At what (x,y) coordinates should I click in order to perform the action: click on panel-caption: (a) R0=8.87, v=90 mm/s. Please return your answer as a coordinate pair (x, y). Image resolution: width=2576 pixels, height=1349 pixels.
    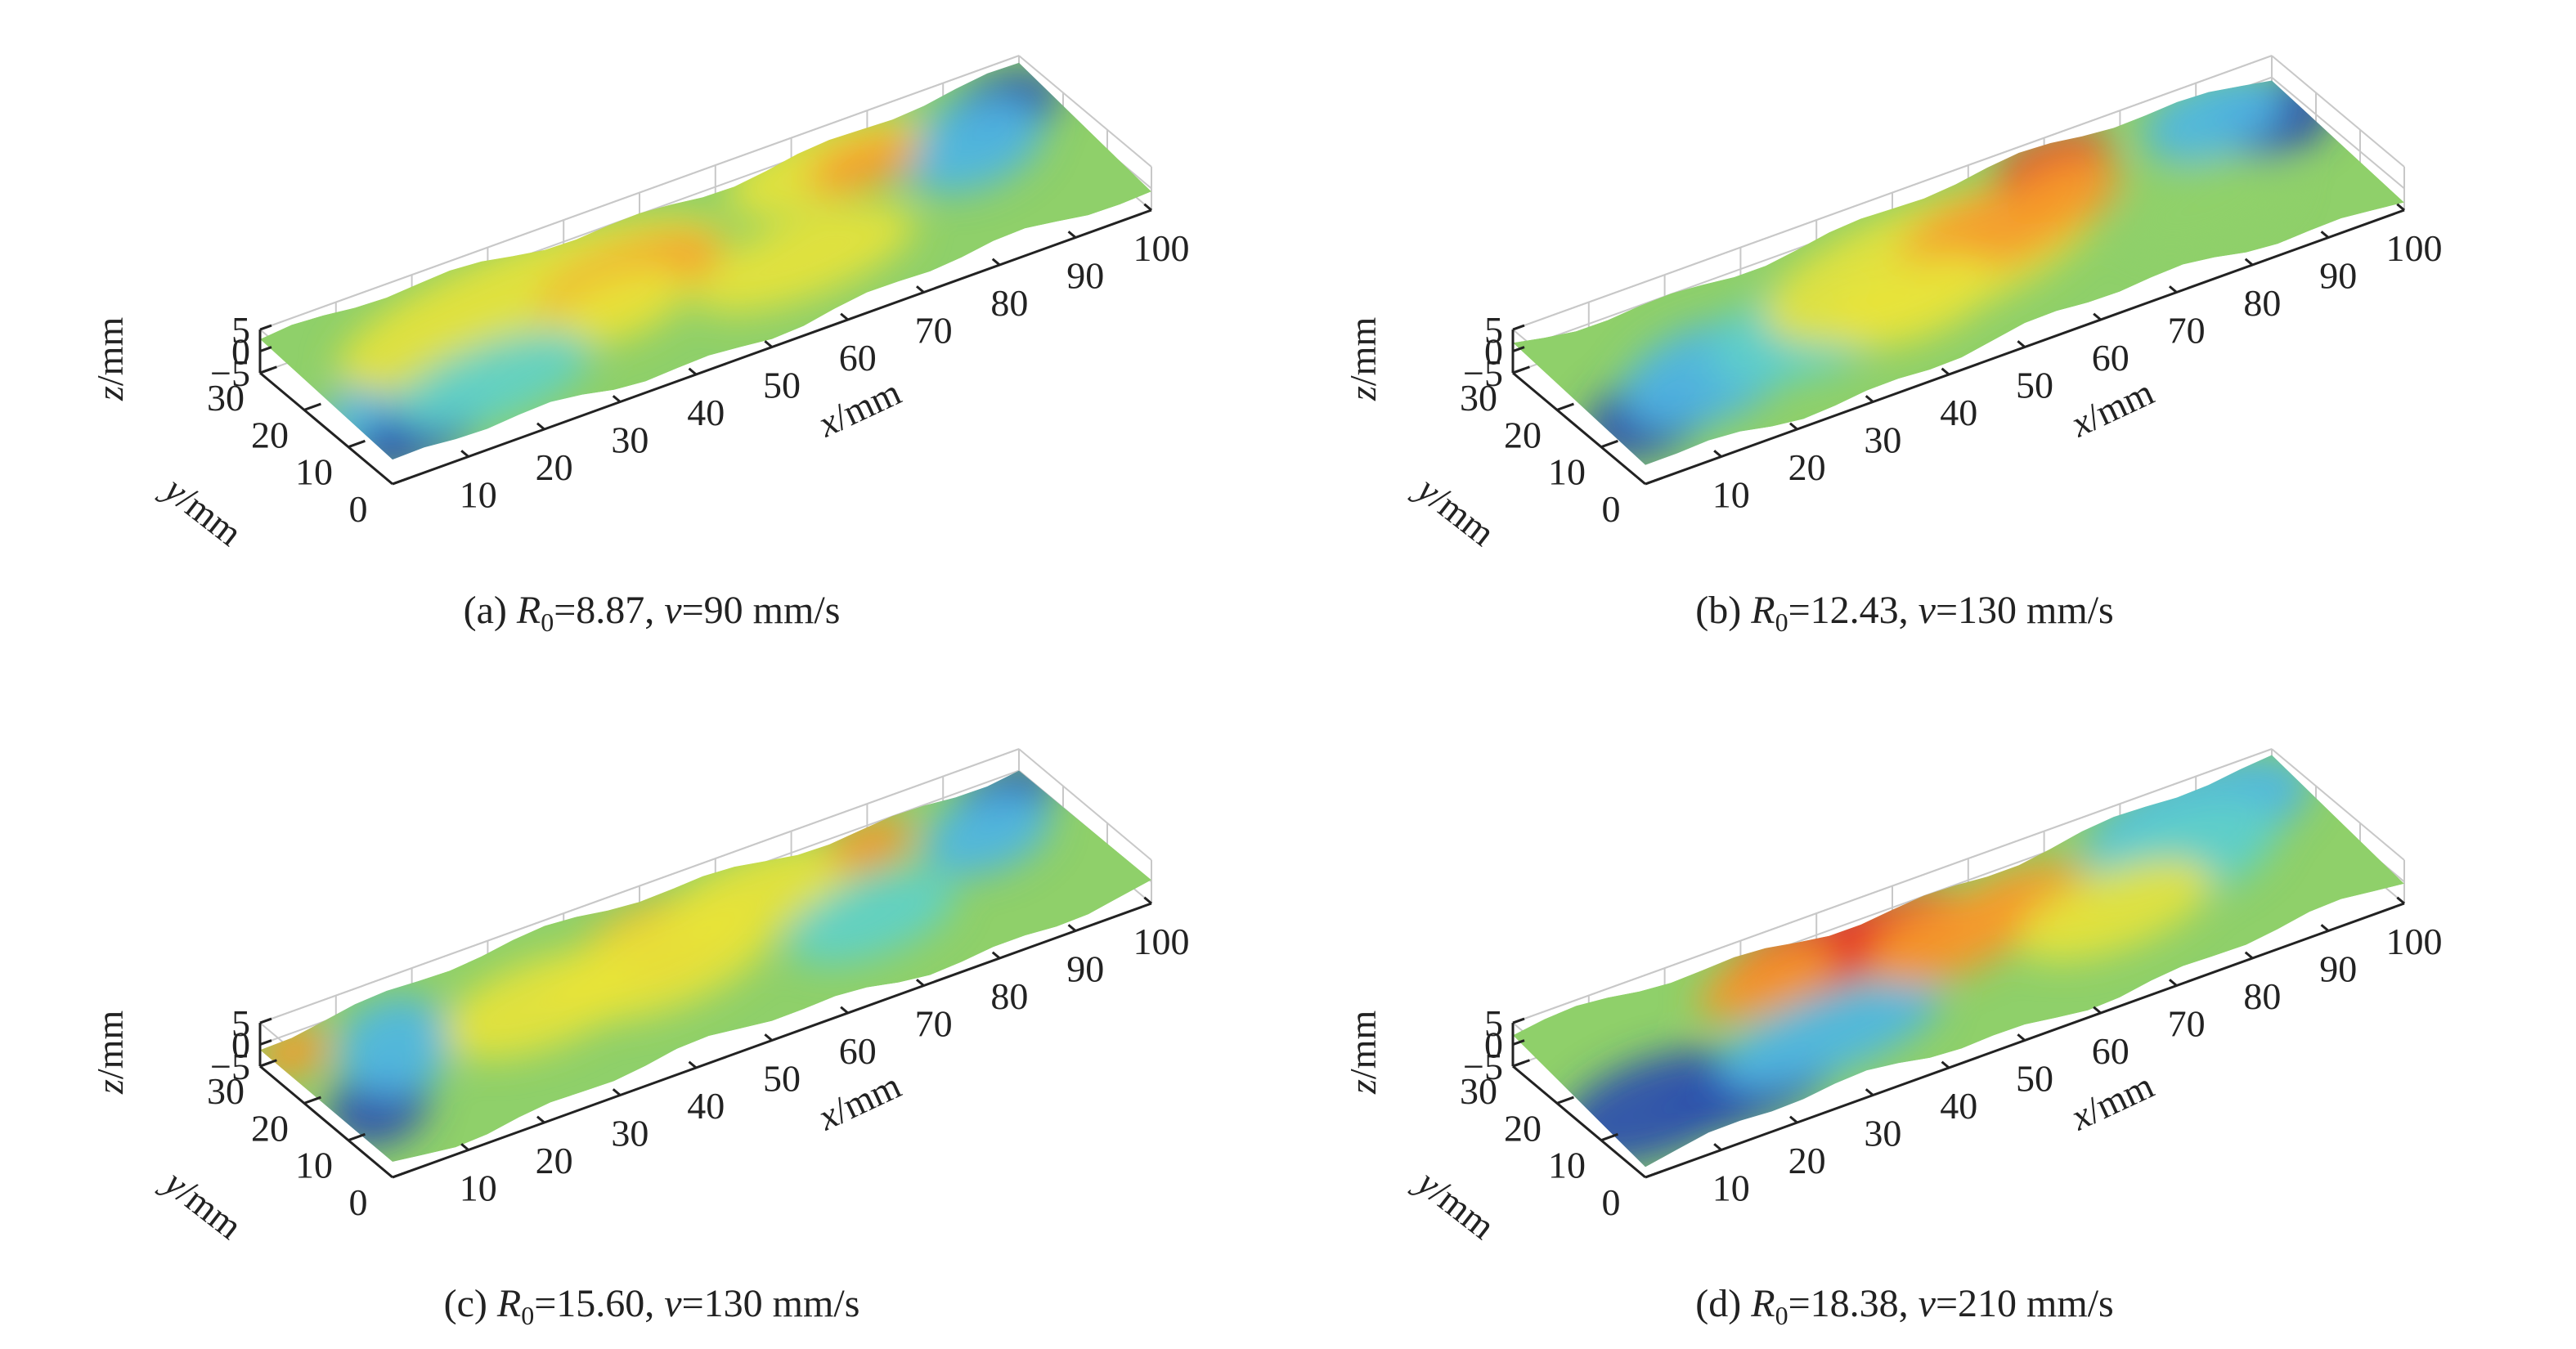
    Looking at the image, I should click on (652, 613).